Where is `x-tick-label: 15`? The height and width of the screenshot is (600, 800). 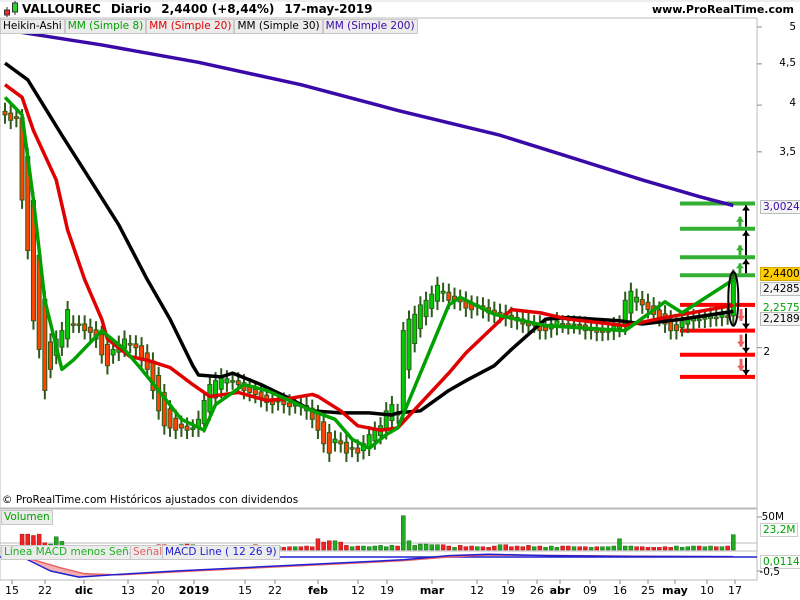
x-tick-label: 15 is located at coordinates (12, 590).